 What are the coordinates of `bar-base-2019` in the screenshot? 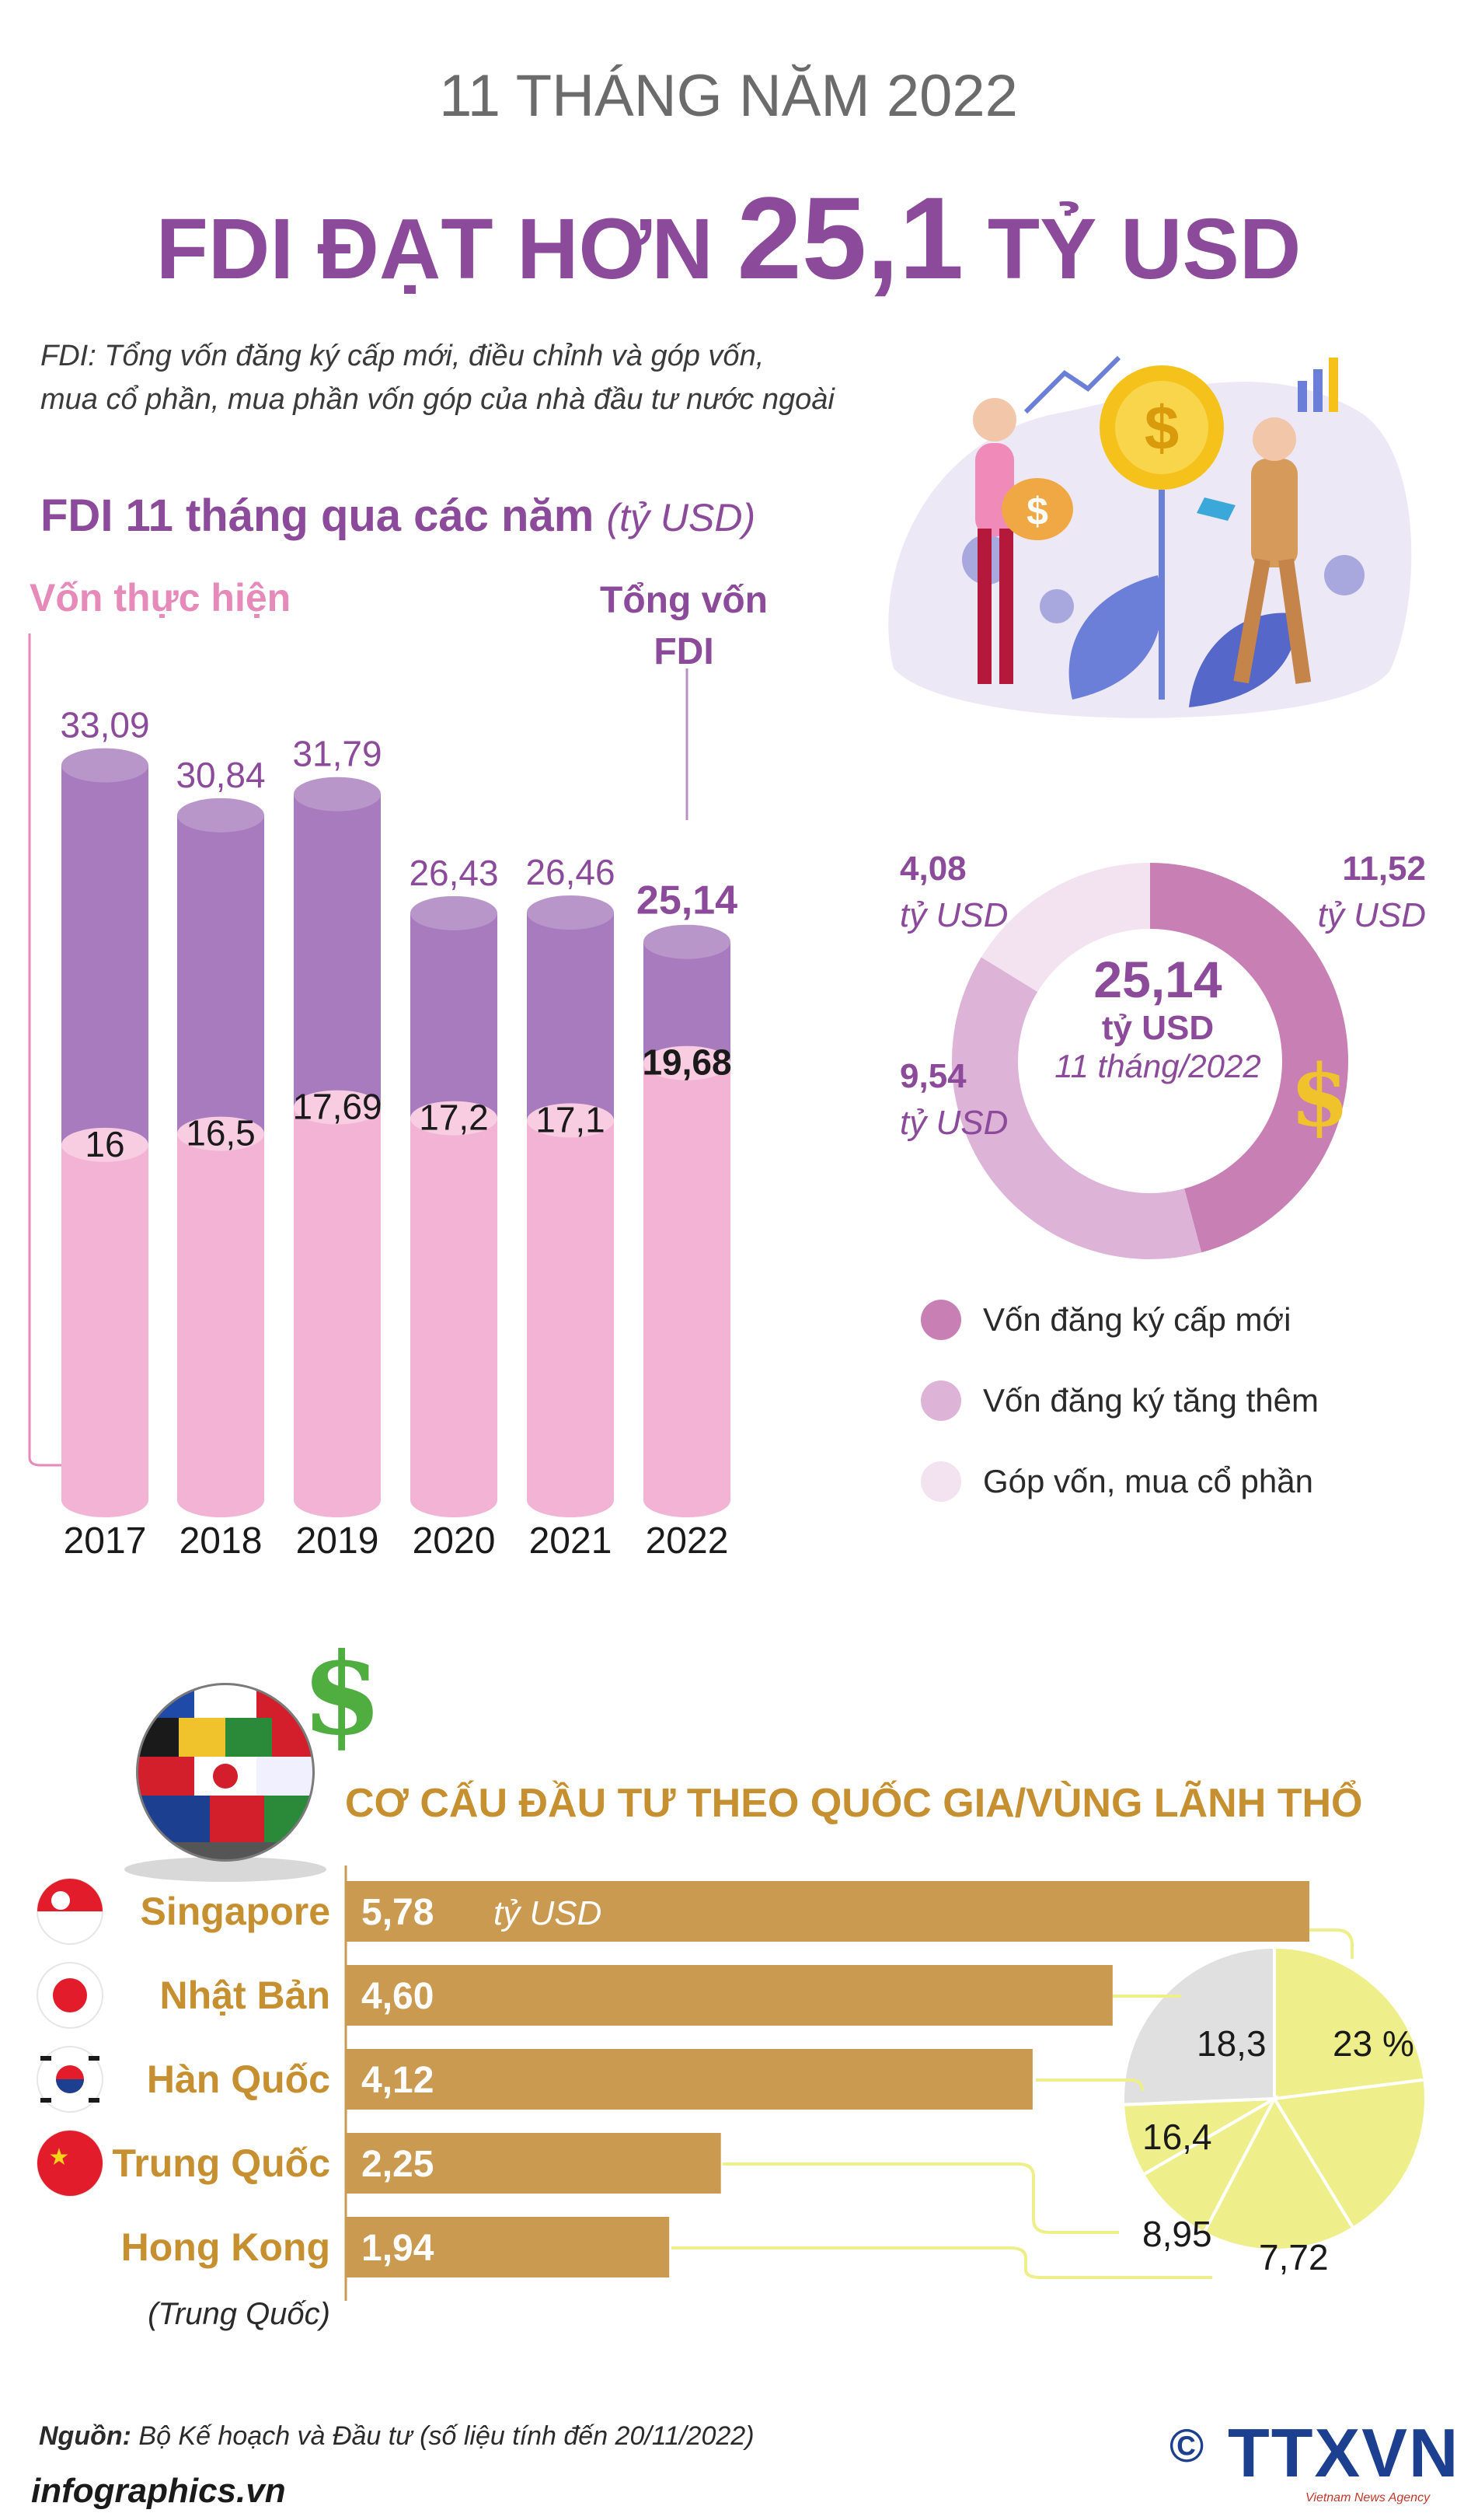 It's located at (337, 1500).